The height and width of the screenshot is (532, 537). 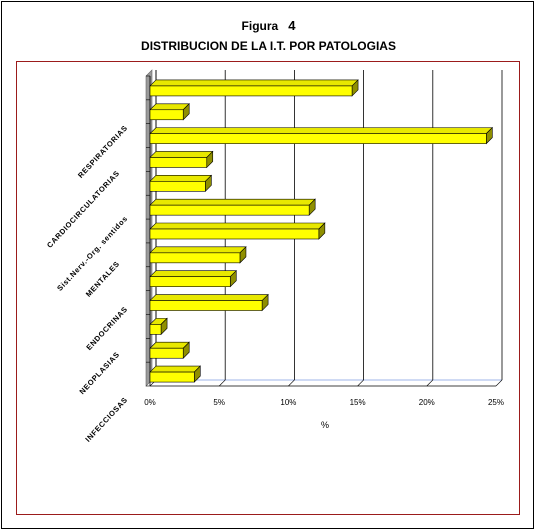 I want to click on x-tick-label: 20%, so click(x=427, y=402).